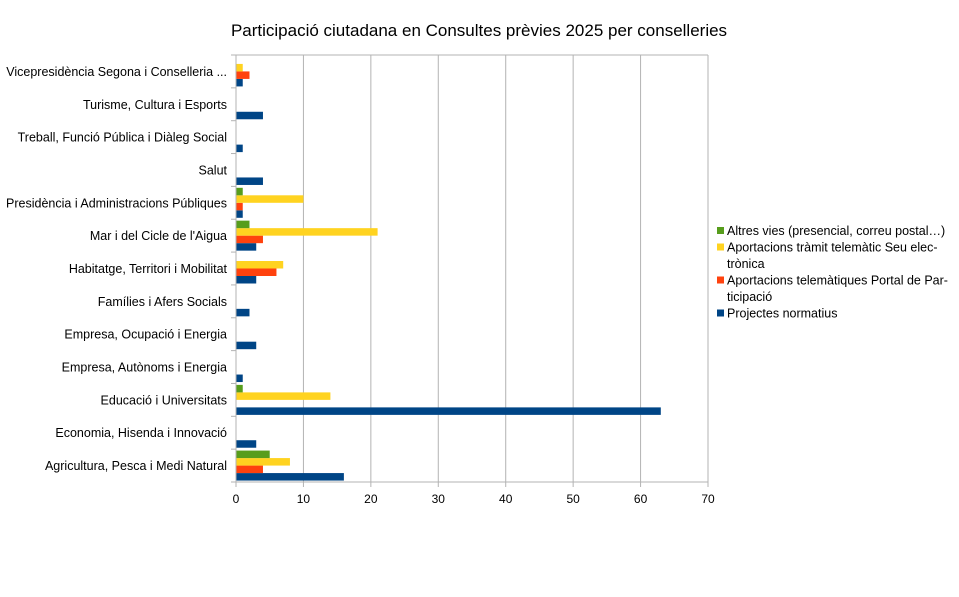 The width and height of the screenshot is (959, 597). What do you see at coordinates (782, 314) in the screenshot?
I see `legend-label: Projectes normatius` at bounding box center [782, 314].